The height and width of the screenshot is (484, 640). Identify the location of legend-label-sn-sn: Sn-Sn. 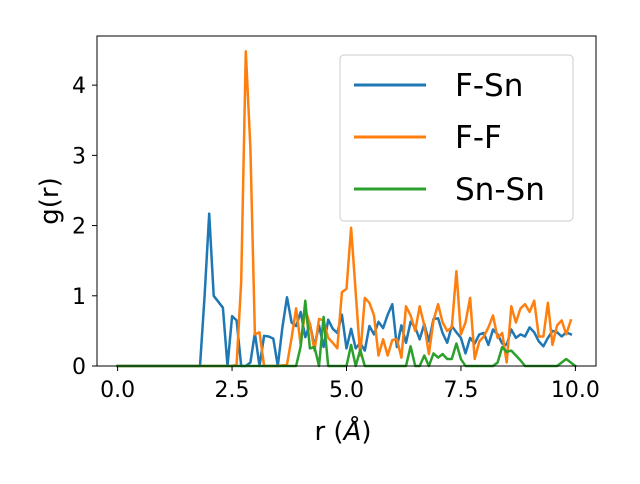
(500, 190).